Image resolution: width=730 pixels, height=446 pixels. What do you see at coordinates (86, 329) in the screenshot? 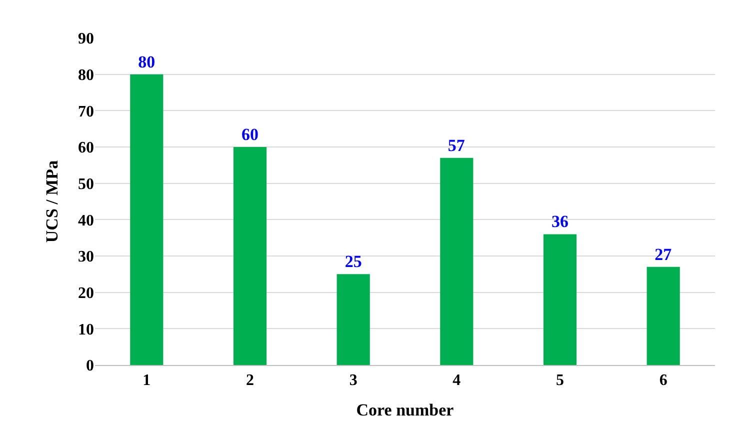
I see `y-tick-label: 10` at bounding box center [86, 329].